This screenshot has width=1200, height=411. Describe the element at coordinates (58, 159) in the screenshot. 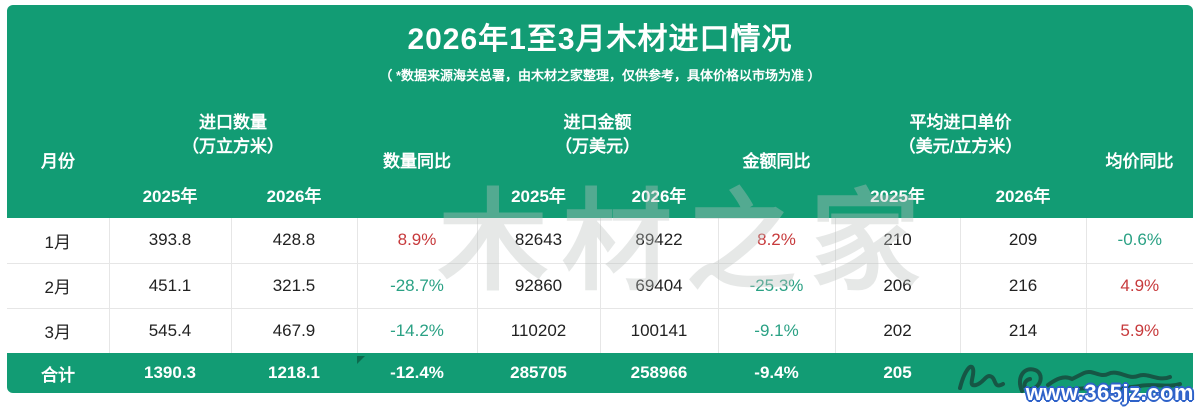

I see `header-month: 月份` at that location.